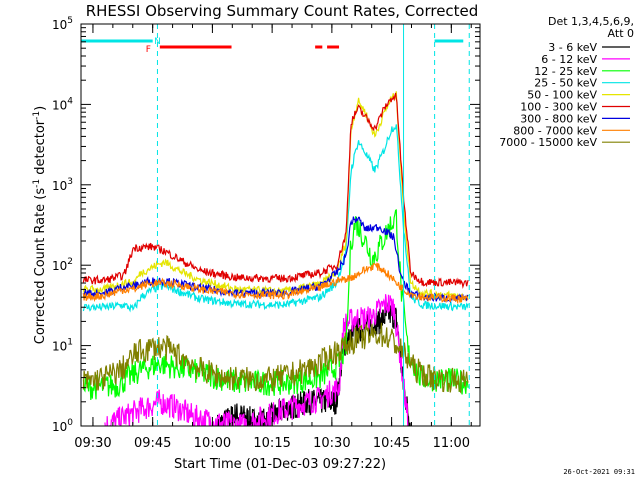 This screenshot has height=480, width=640. I want to click on y-tick-label-3: 10³, so click(62, 185).